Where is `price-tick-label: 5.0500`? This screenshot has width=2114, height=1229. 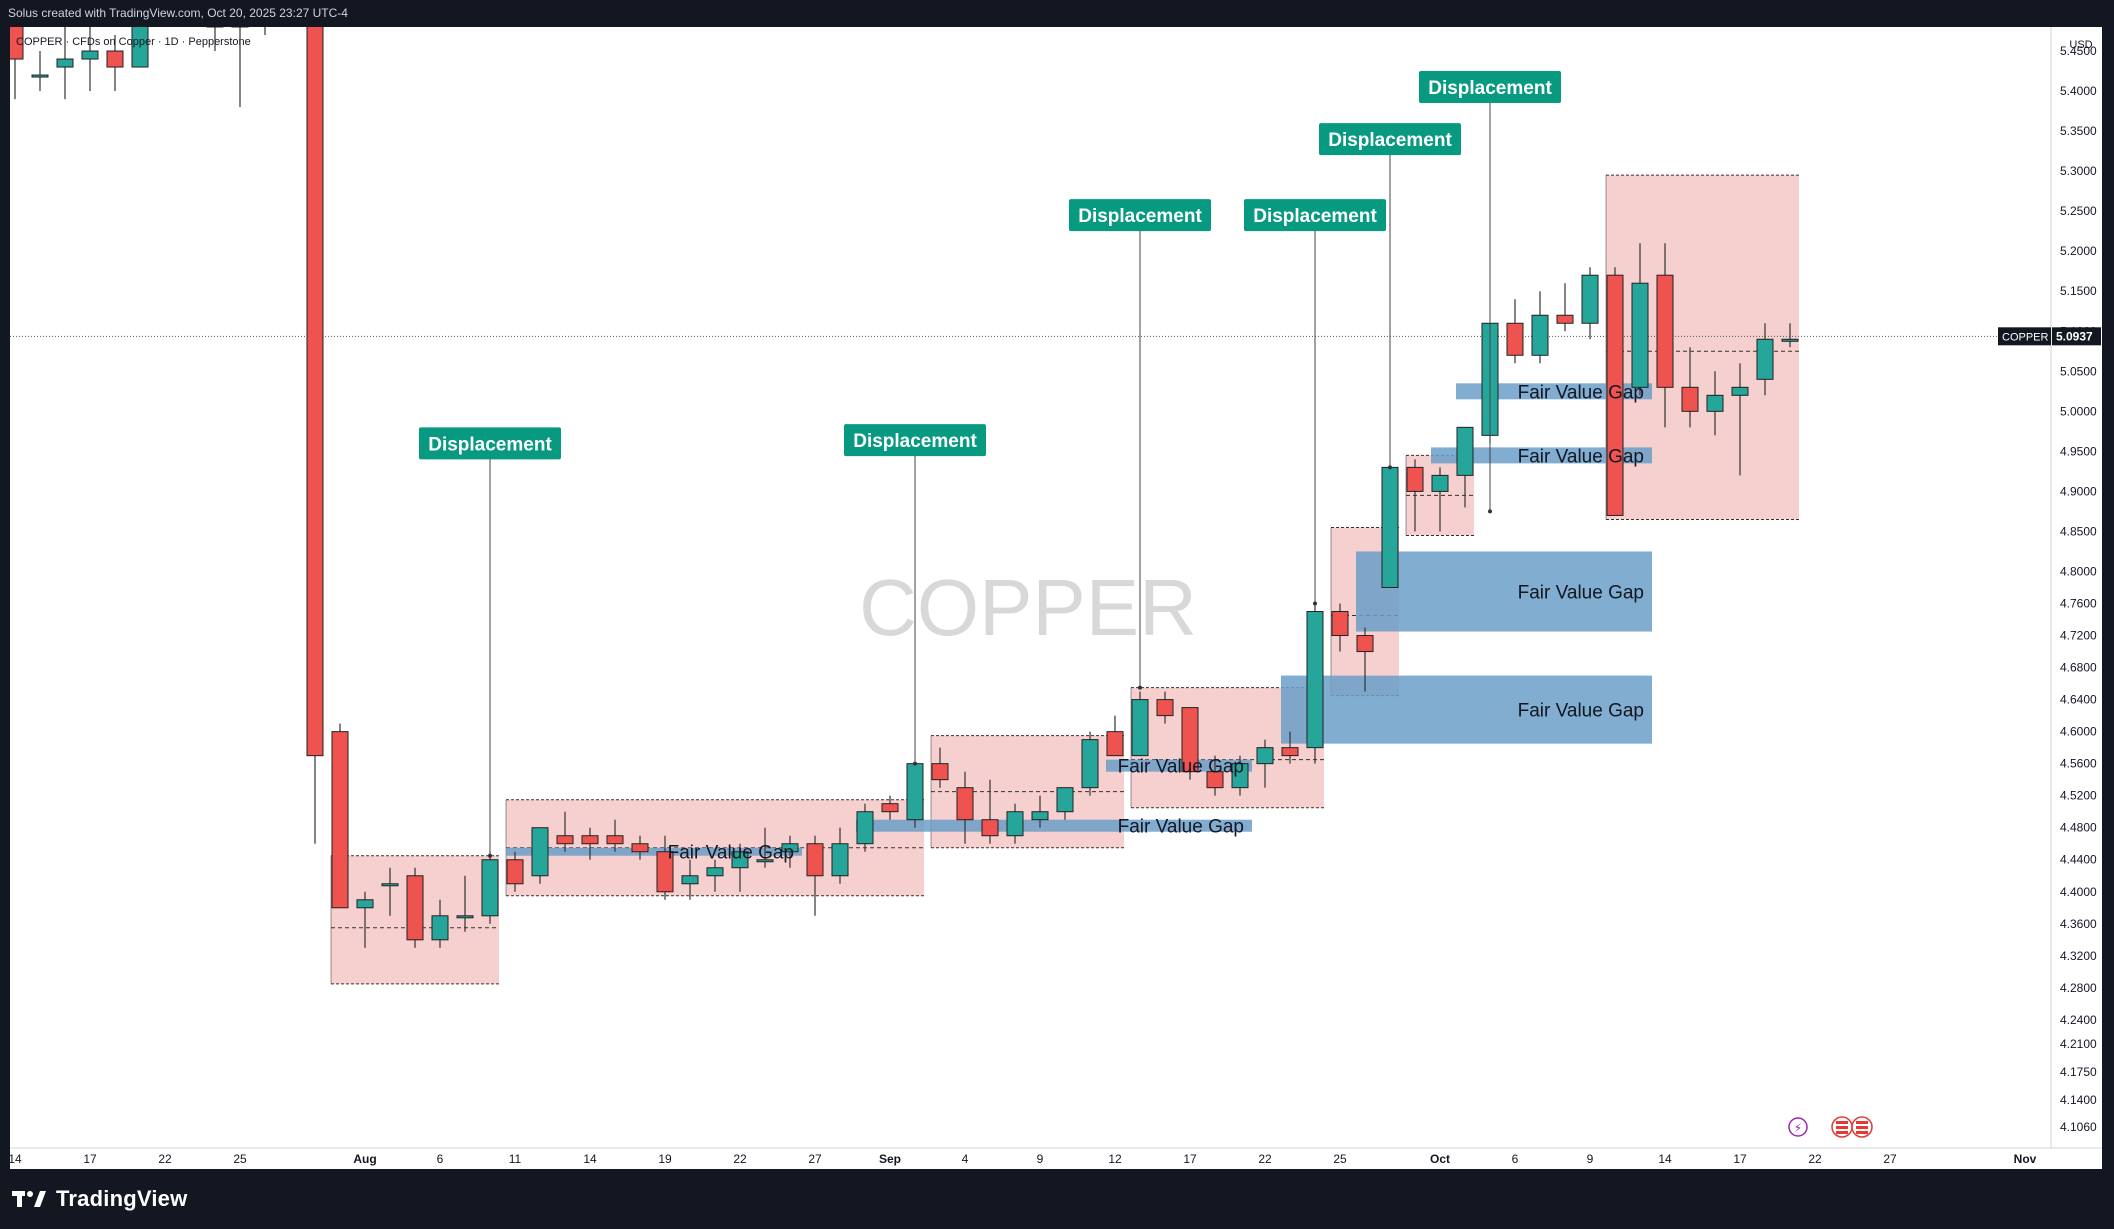
price-tick-label: 5.0500 is located at coordinates (2078, 371).